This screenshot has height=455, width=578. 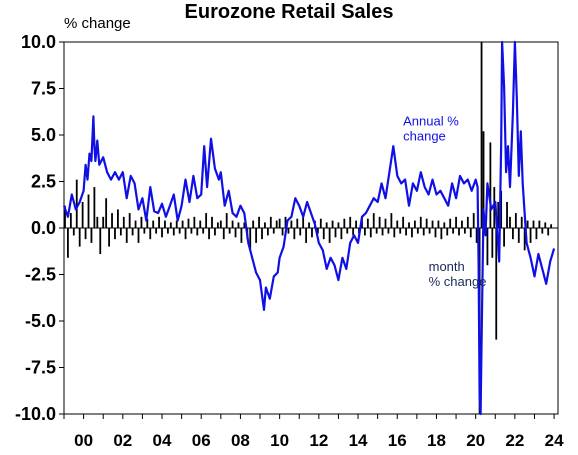 I want to click on x-tick-label: 18, so click(x=436, y=440).